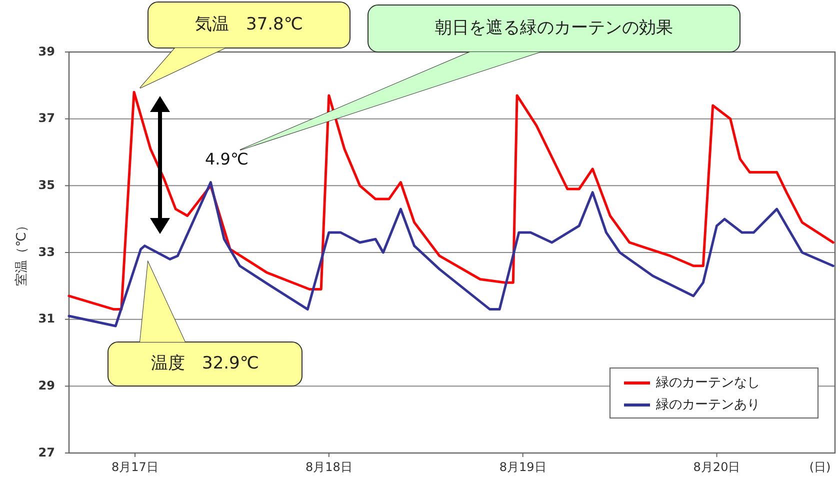 The image size is (840, 484). I want to click on legend-label: 緑のカーテンあり, so click(707, 405).